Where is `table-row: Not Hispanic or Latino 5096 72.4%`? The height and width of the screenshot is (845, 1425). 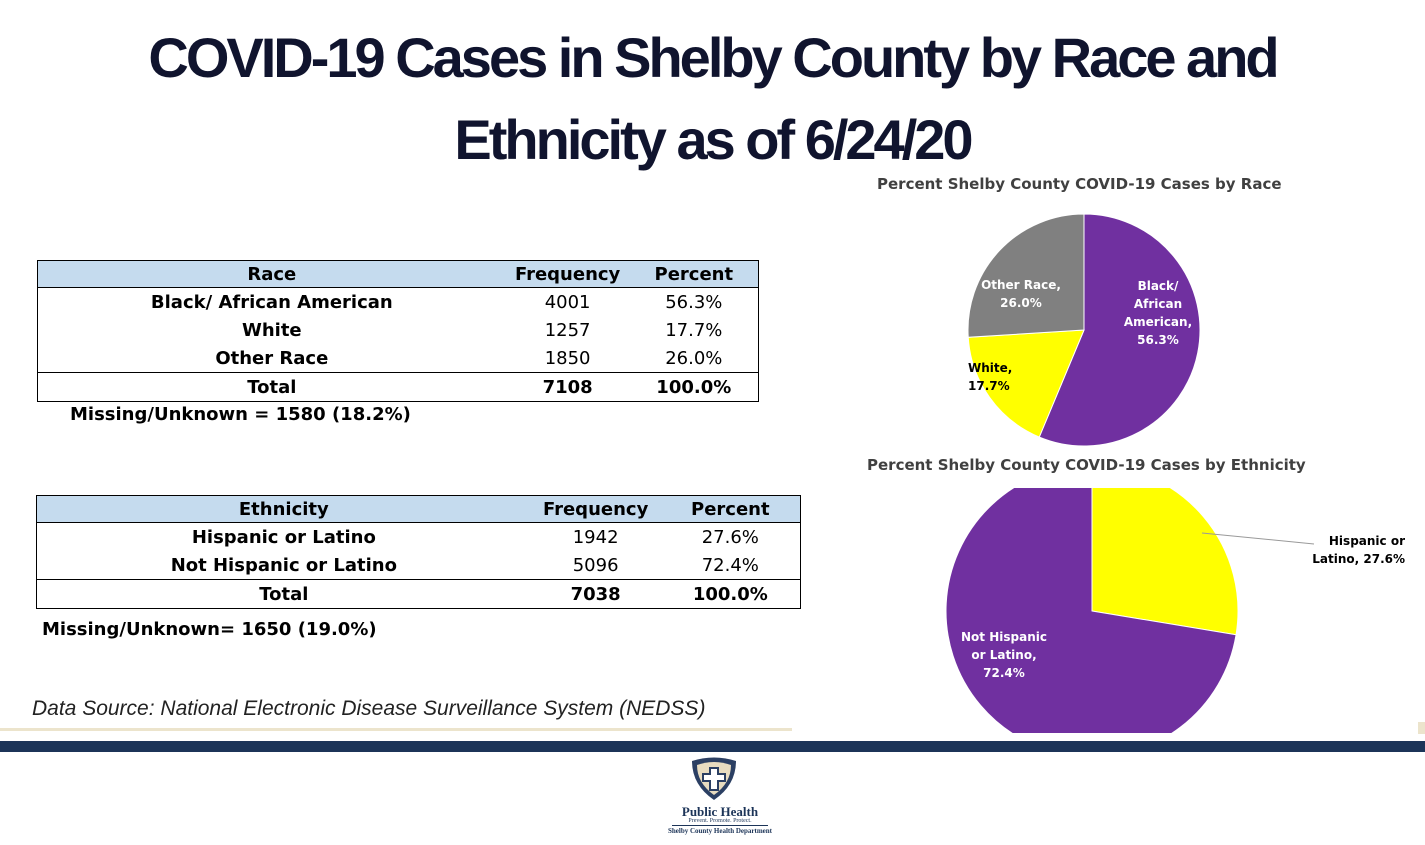
table-row: Not Hispanic or Latino 5096 72.4% is located at coordinates (419, 565).